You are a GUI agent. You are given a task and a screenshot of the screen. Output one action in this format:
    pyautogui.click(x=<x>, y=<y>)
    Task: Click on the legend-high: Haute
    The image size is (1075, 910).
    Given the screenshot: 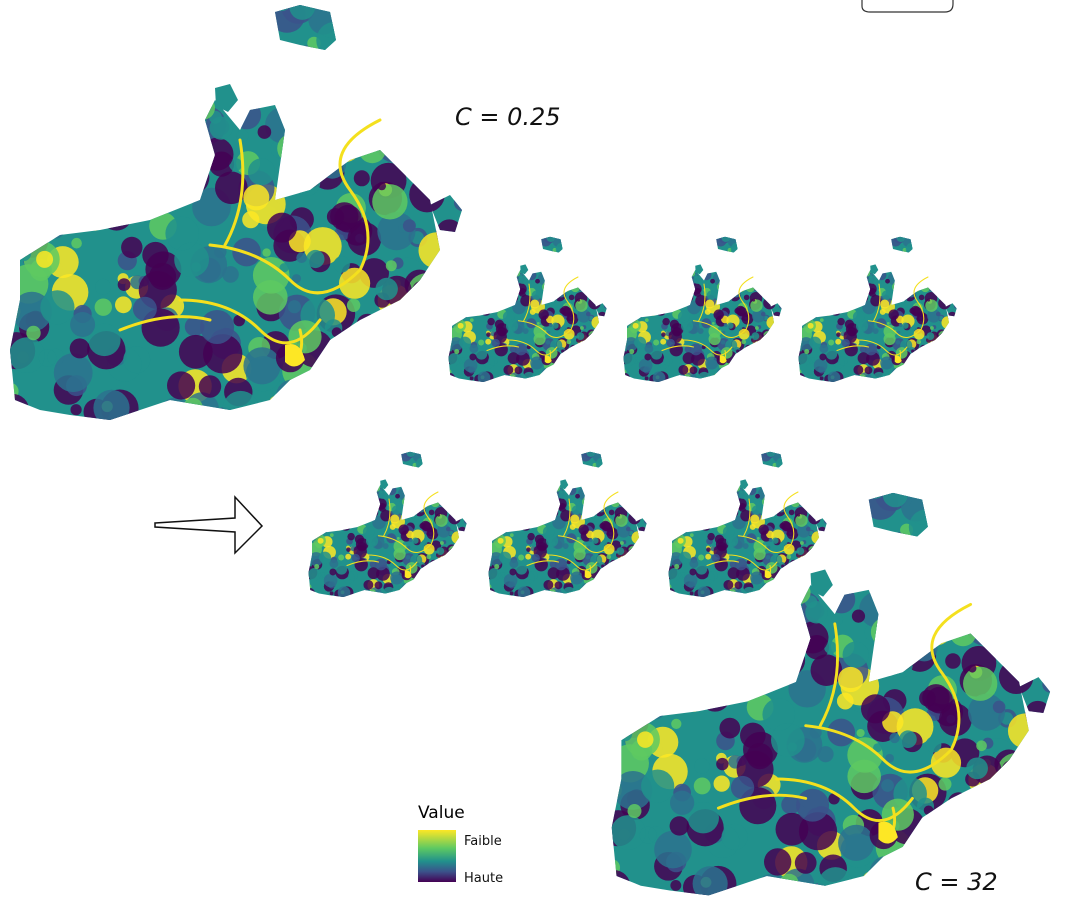 What is the action you would take?
    pyautogui.click(x=483, y=878)
    